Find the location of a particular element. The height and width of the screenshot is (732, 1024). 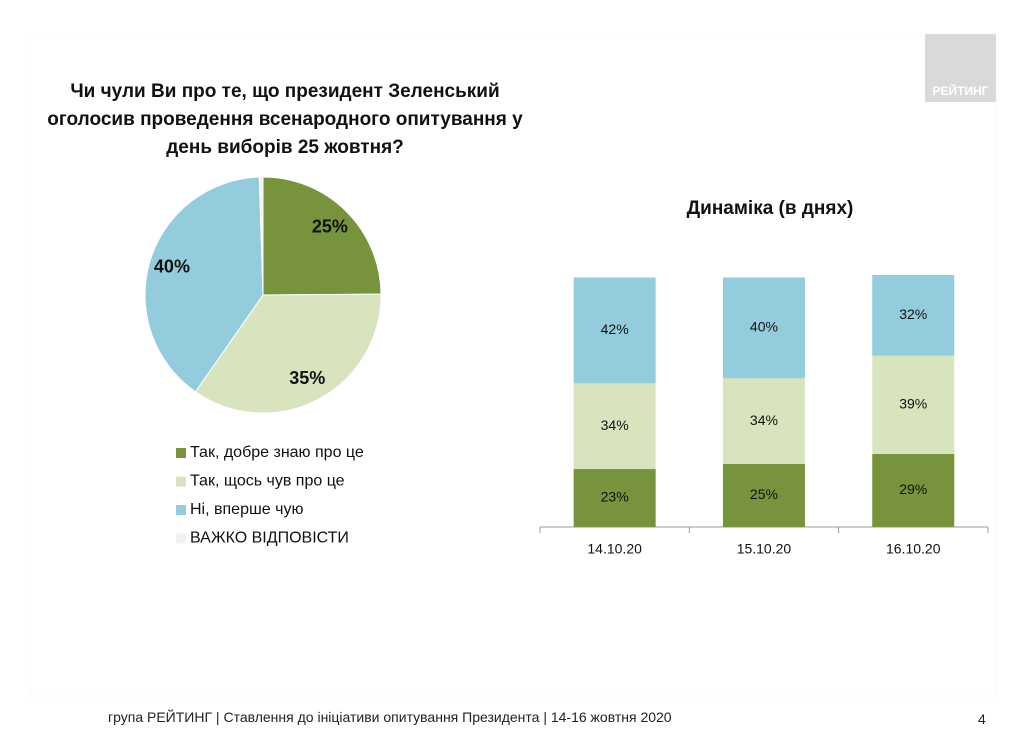

bar-label: 23% is located at coordinates (615, 497).